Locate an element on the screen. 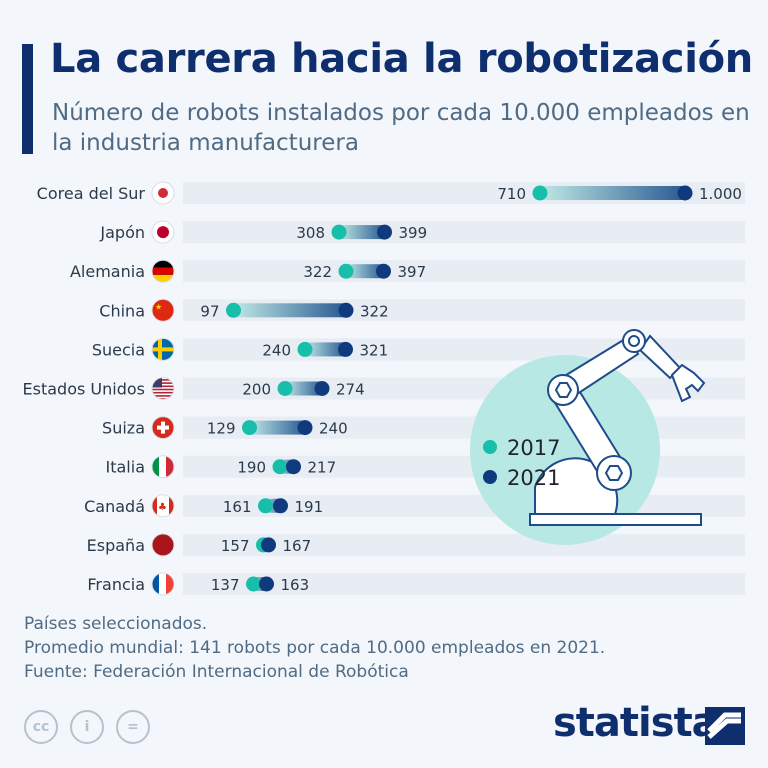  legend-marker-2017 is located at coordinates (490, 447).